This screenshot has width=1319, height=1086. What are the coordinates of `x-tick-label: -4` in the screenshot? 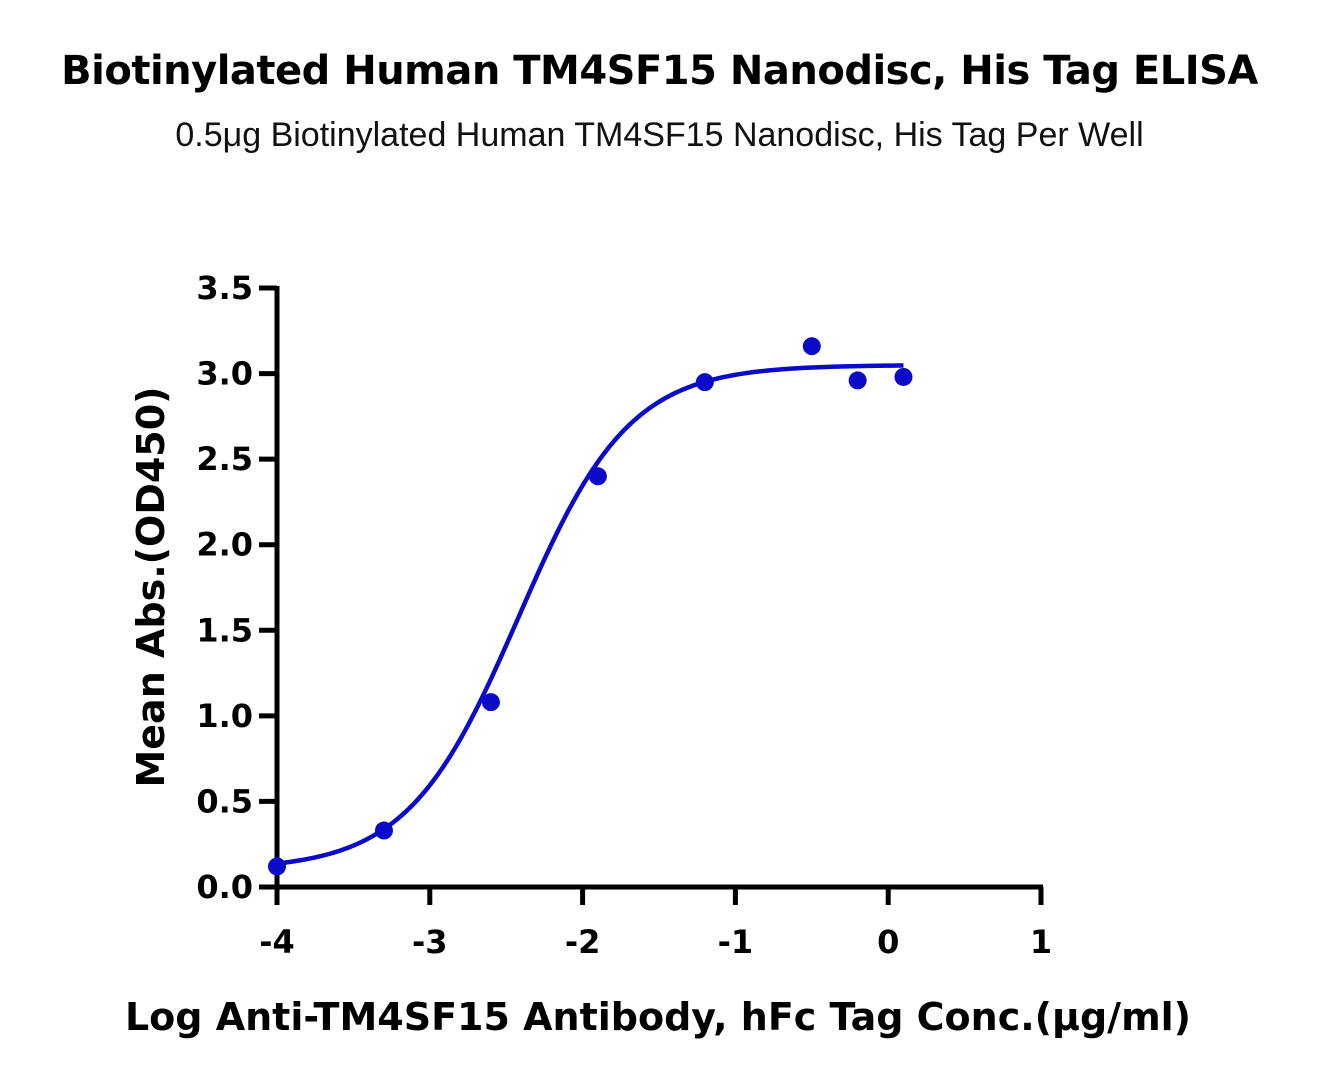 It's located at (277, 942).